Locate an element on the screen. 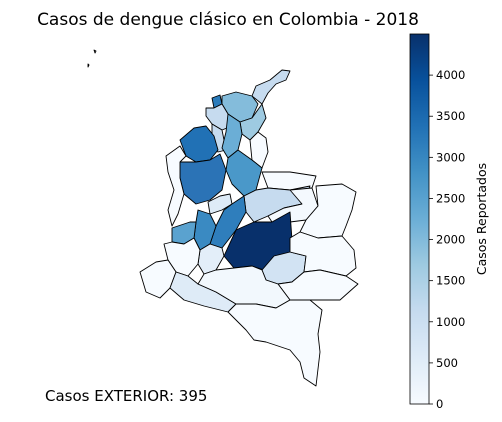 Image resolution: width=502 pixels, height=422 pixels. colorbar-tick-label: 3000 is located at coordinates (450, 157).